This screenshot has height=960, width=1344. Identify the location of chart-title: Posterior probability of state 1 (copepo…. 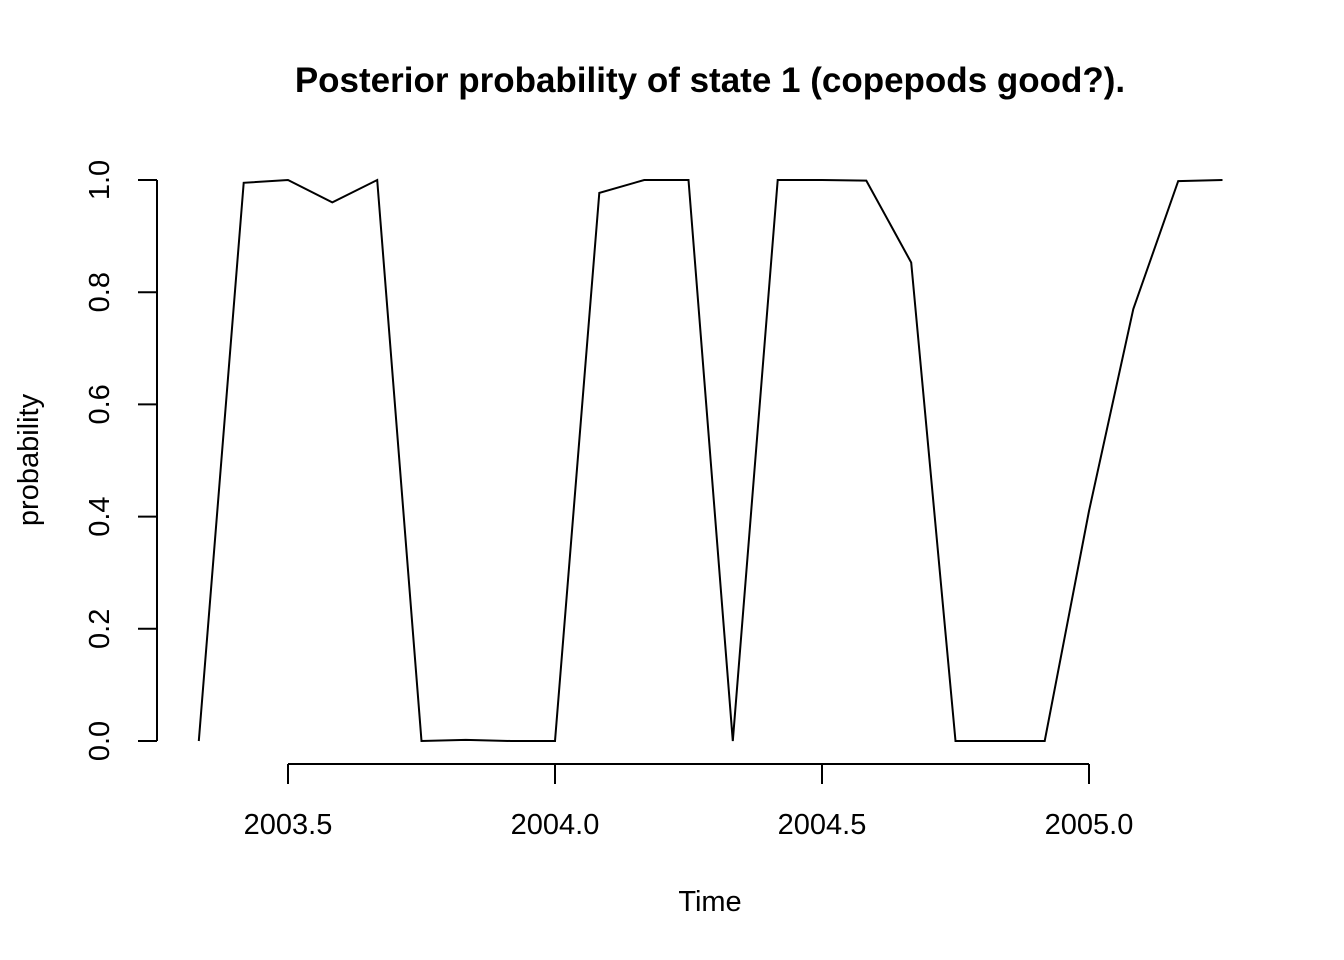
(710, 80).